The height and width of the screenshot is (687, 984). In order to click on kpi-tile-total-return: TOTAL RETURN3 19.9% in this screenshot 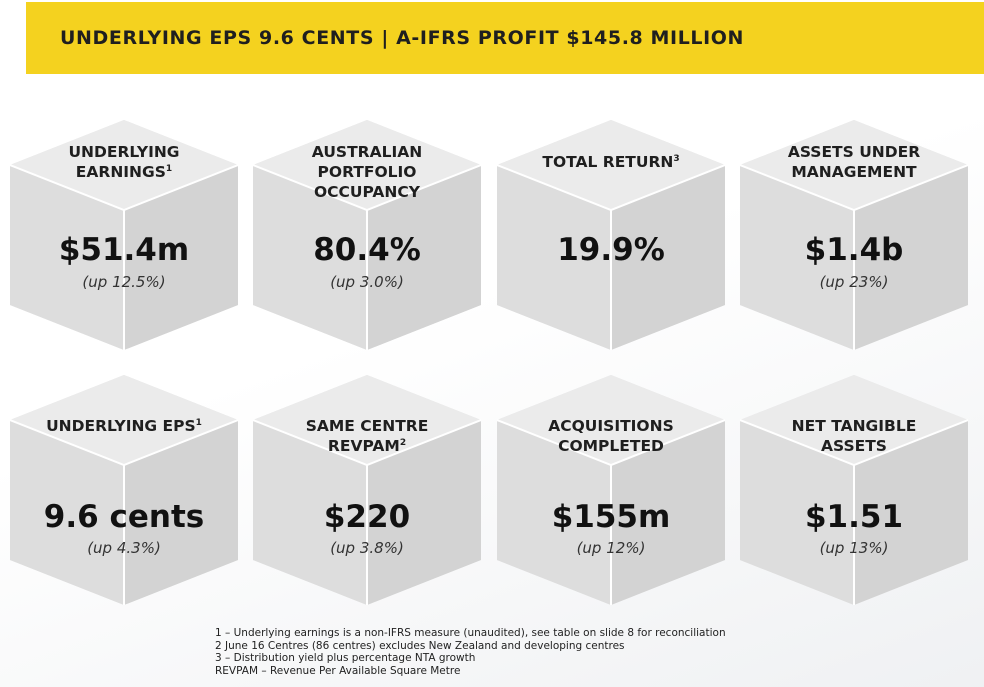, I will do `click(611, 235)`.